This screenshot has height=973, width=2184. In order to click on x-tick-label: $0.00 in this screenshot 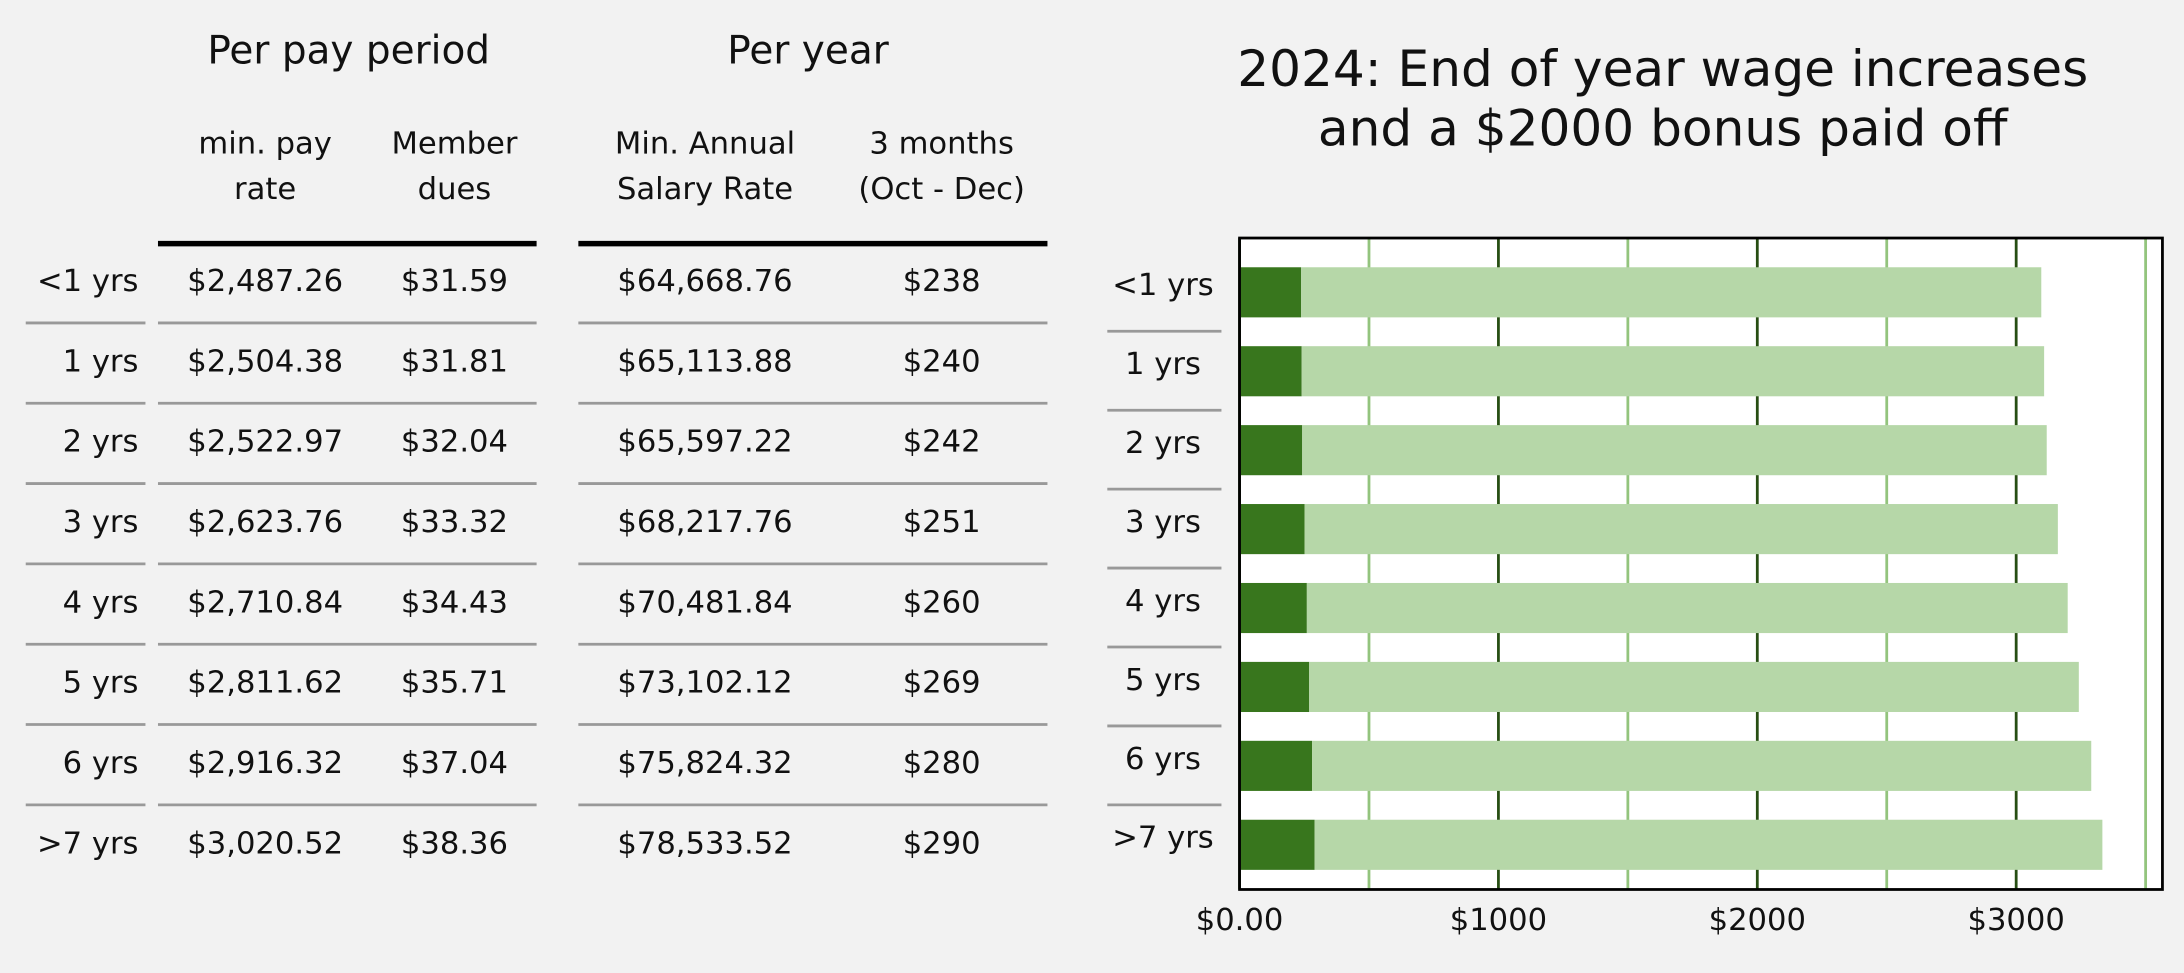, I will do `click(1240, 920)`.